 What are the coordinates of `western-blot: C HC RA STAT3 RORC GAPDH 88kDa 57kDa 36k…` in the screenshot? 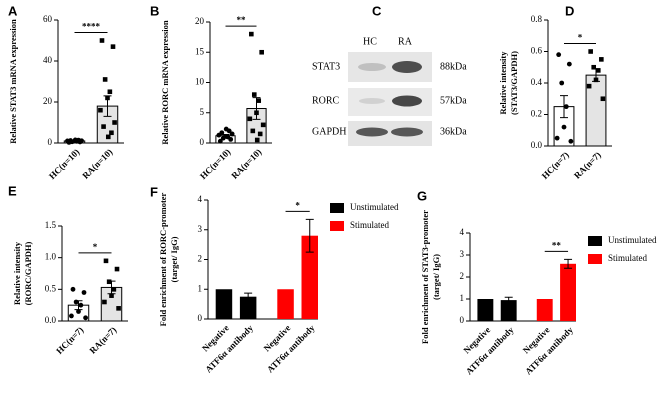 It's located at (389, 74).